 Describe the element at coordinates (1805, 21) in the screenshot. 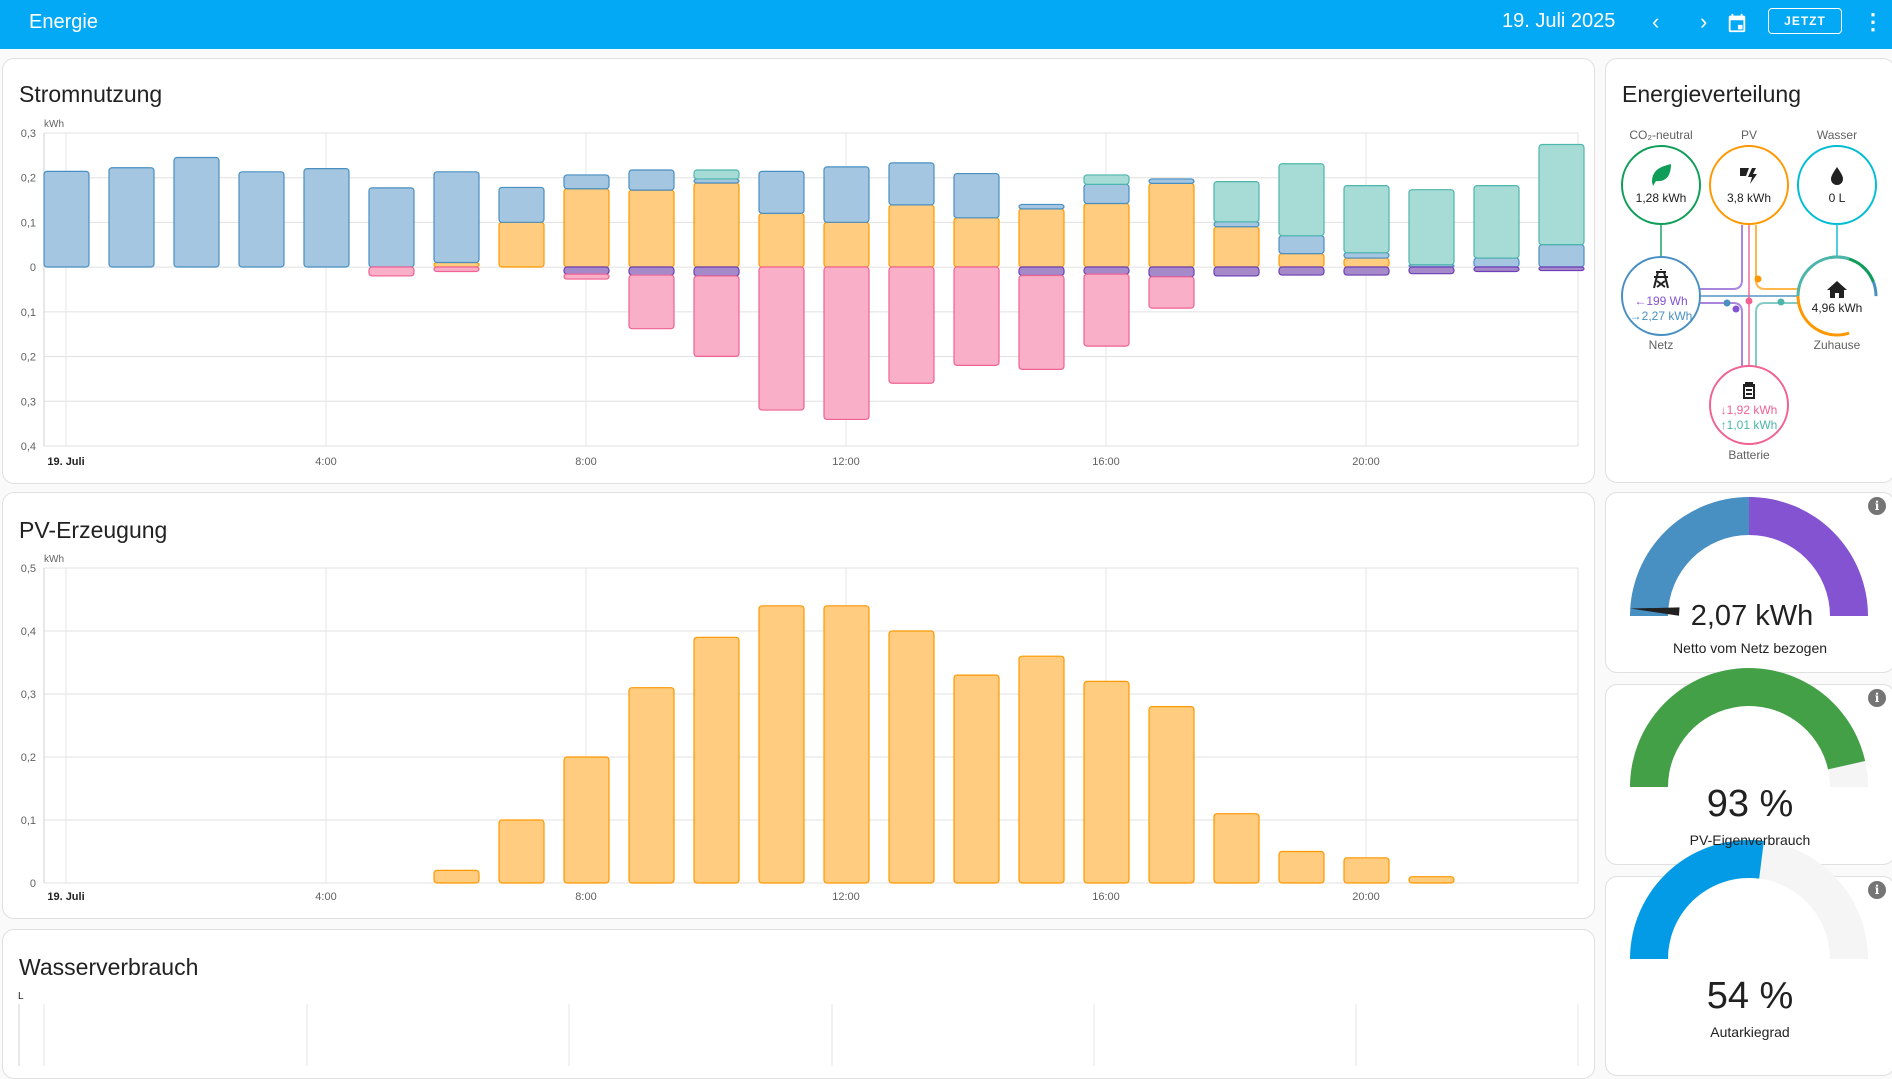

I see `now-button: JETZT` at that location.